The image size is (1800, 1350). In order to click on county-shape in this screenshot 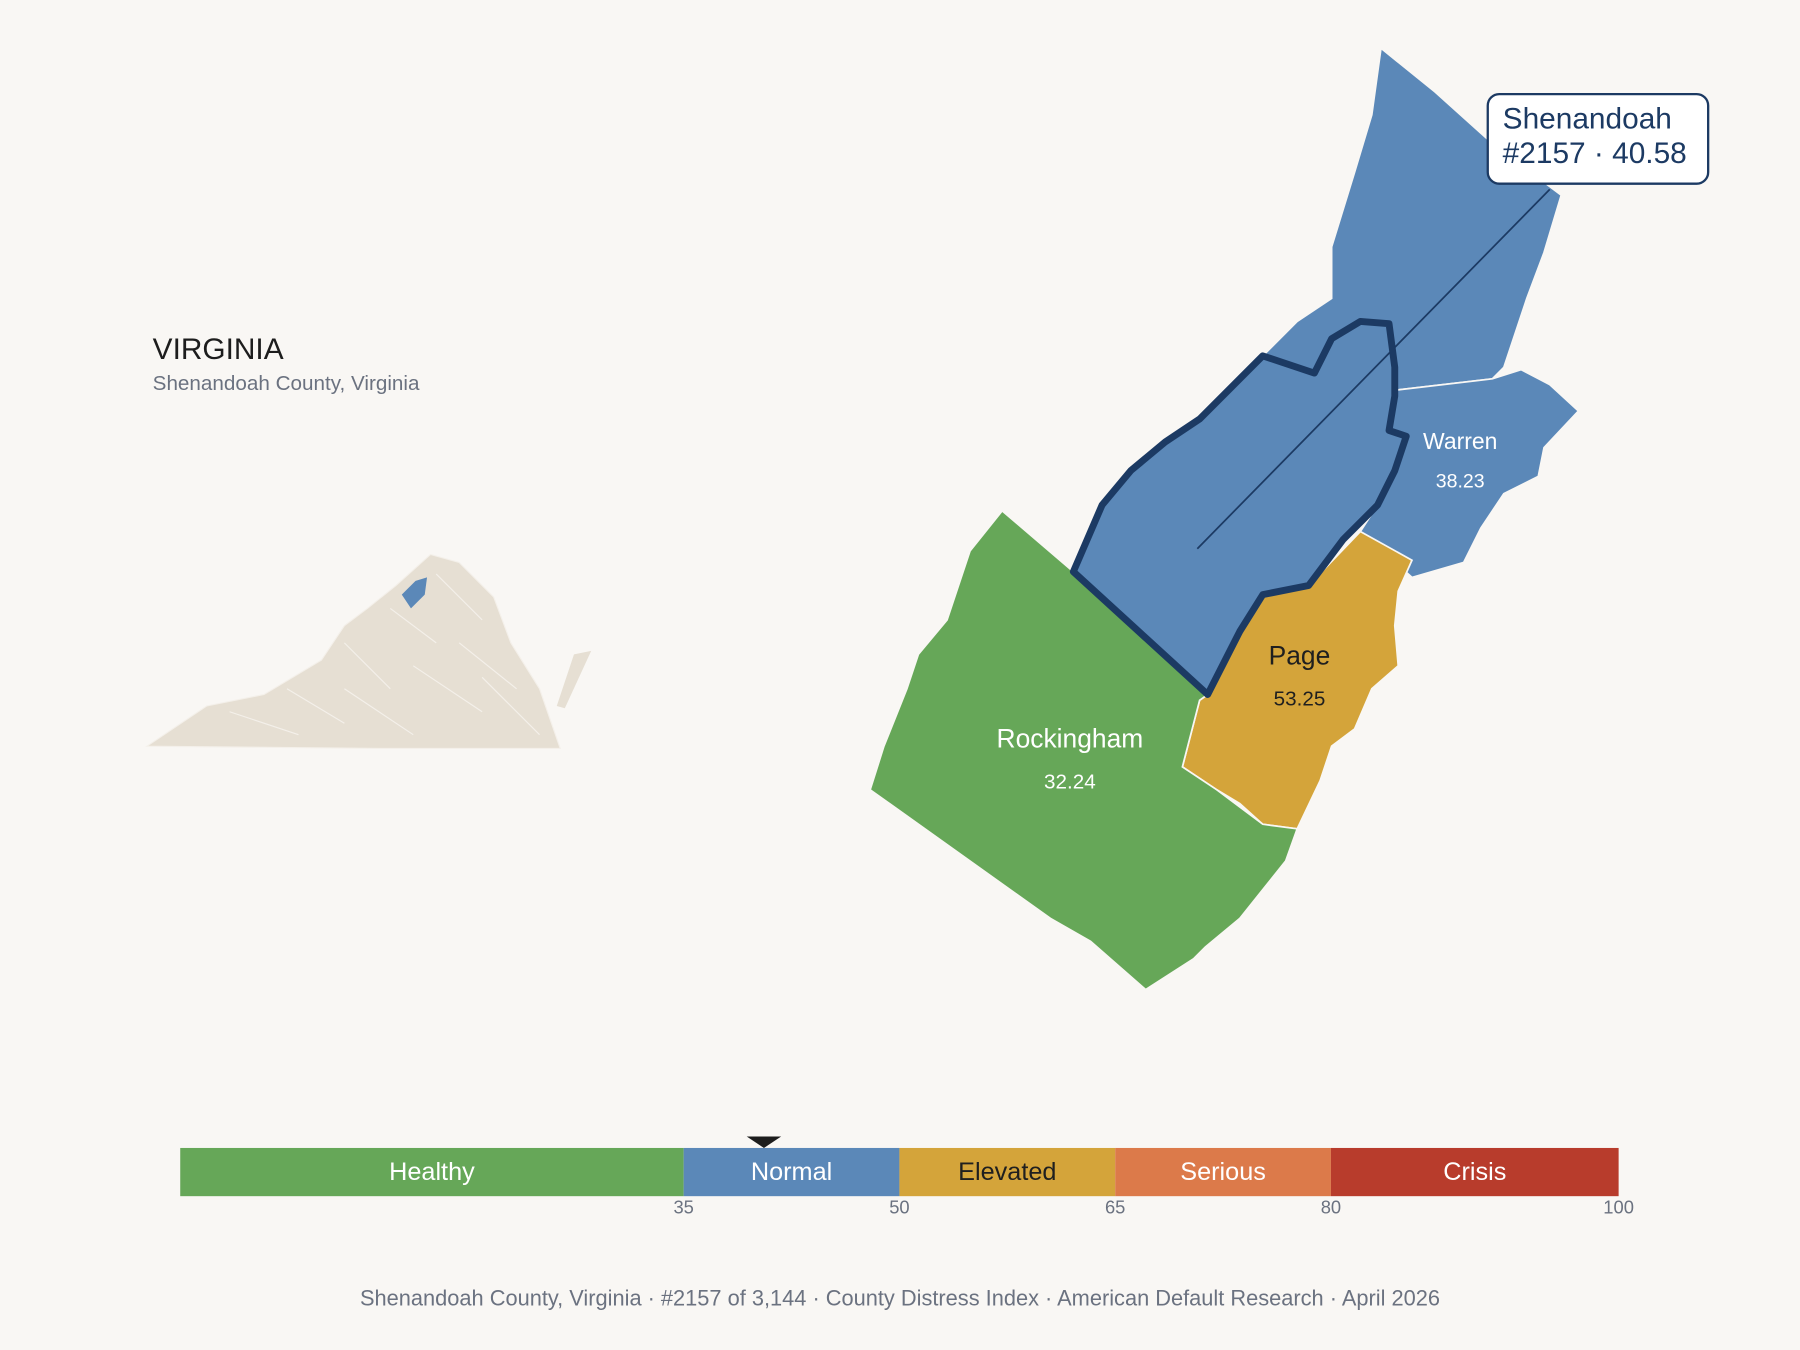, I will do `click(1084, 750)`.